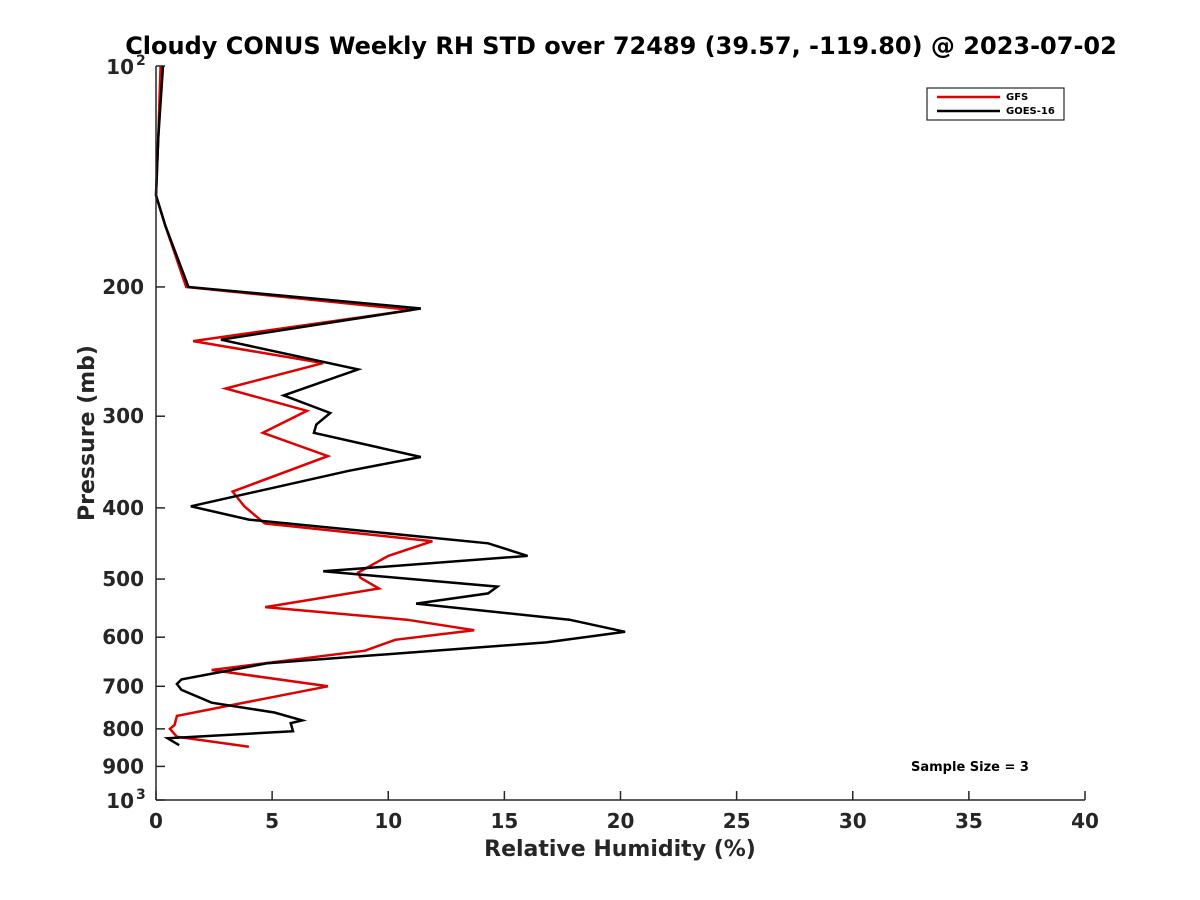 Image resolution: width=1200 pixels, height=900 pixels. I want to click on y-tick-exponent-label: 3, so click(141, 795).